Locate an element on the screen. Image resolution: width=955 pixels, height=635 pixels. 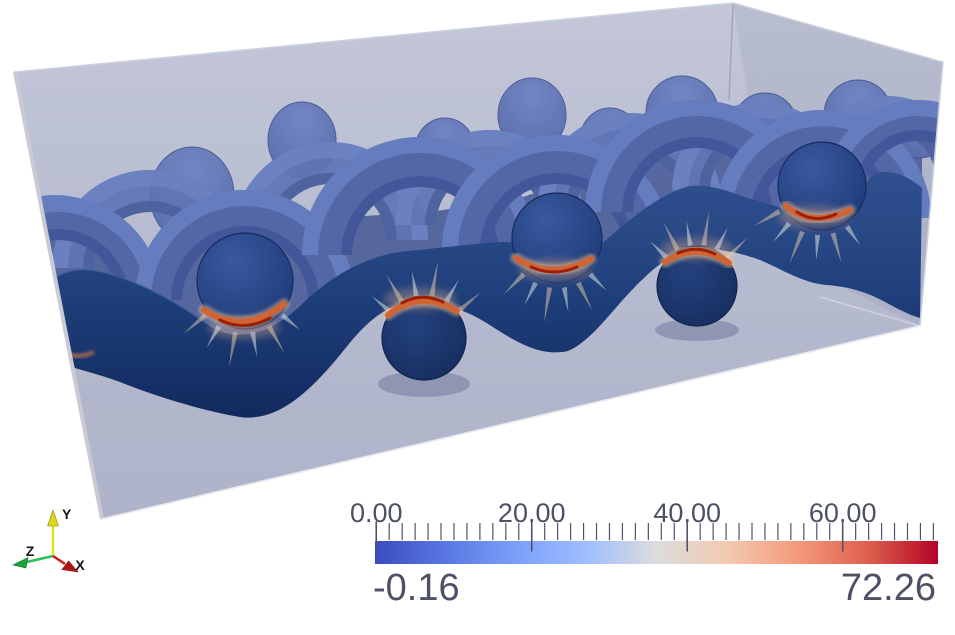
colorbar-ticks is located at coordinates (654, 536).